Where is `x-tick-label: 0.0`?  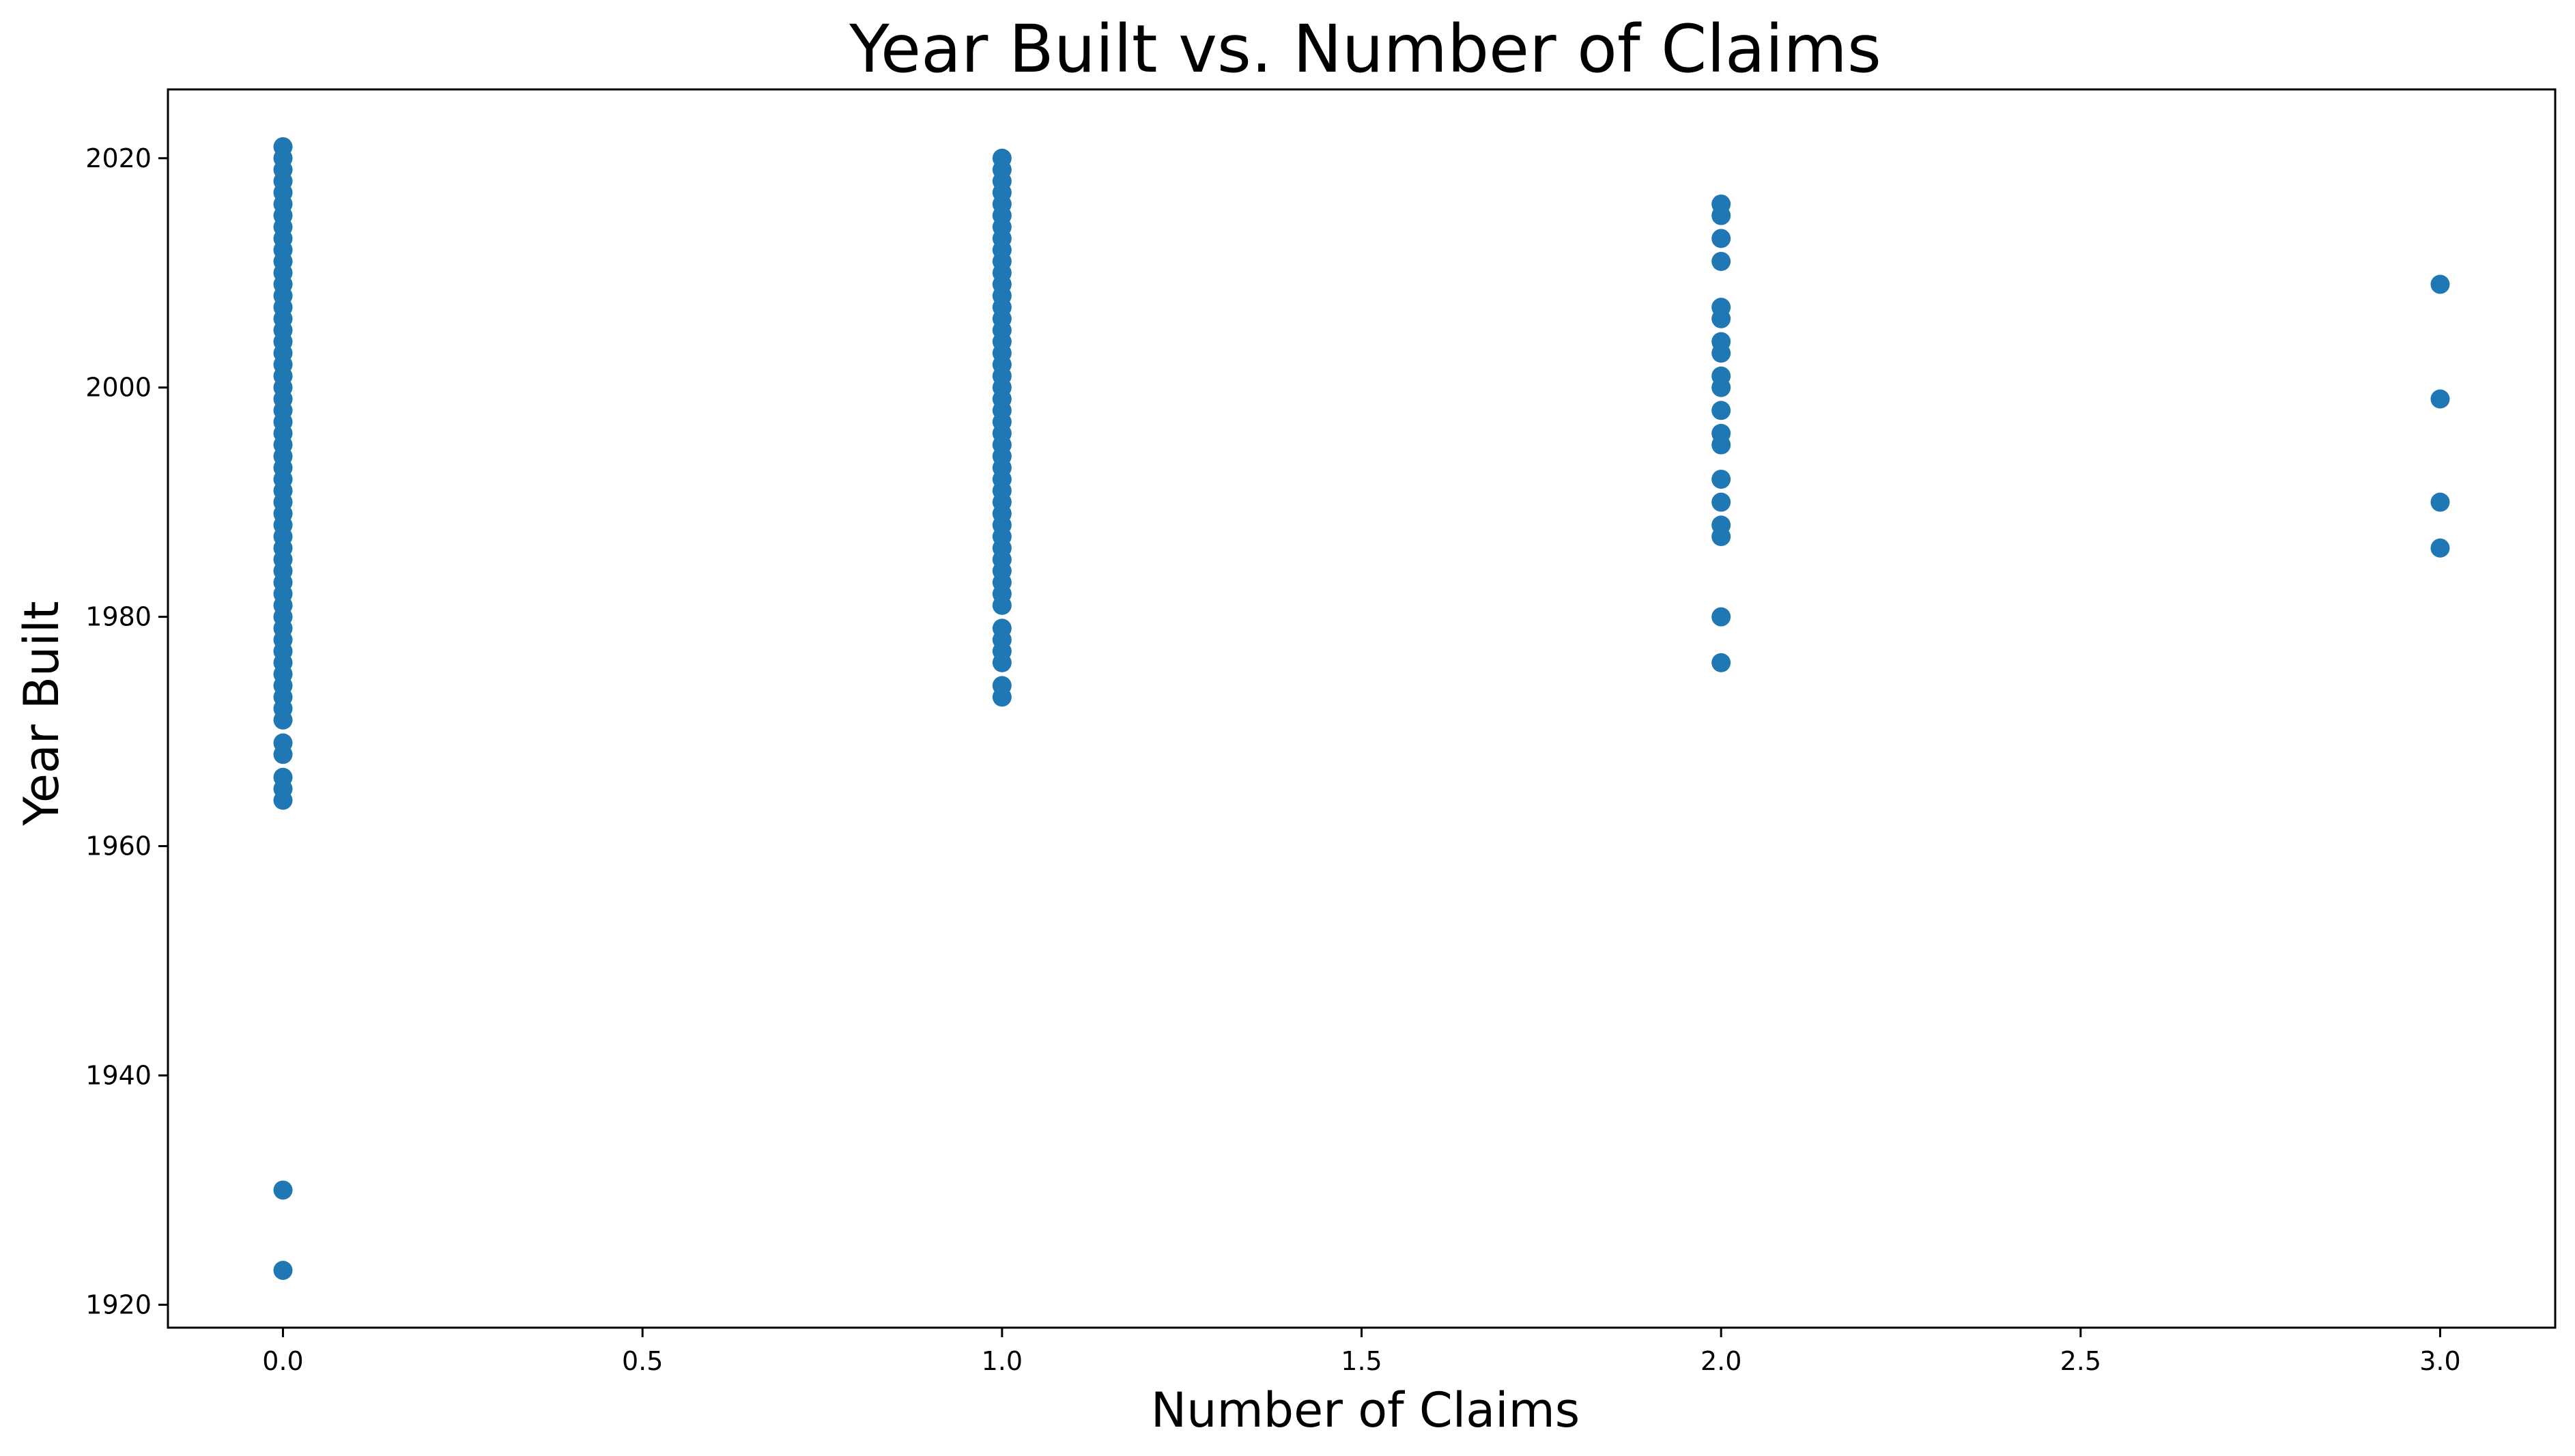 x-tick-label: 0.0 is located at coordinates (282, 1361).